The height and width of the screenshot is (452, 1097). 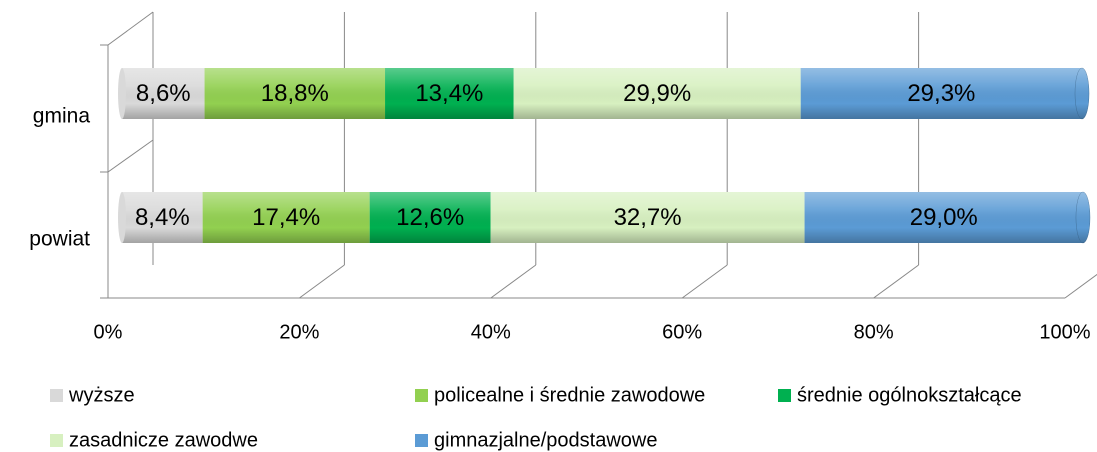 I want to click on x-tick-label: 100%, so click(x=1064, y=332).